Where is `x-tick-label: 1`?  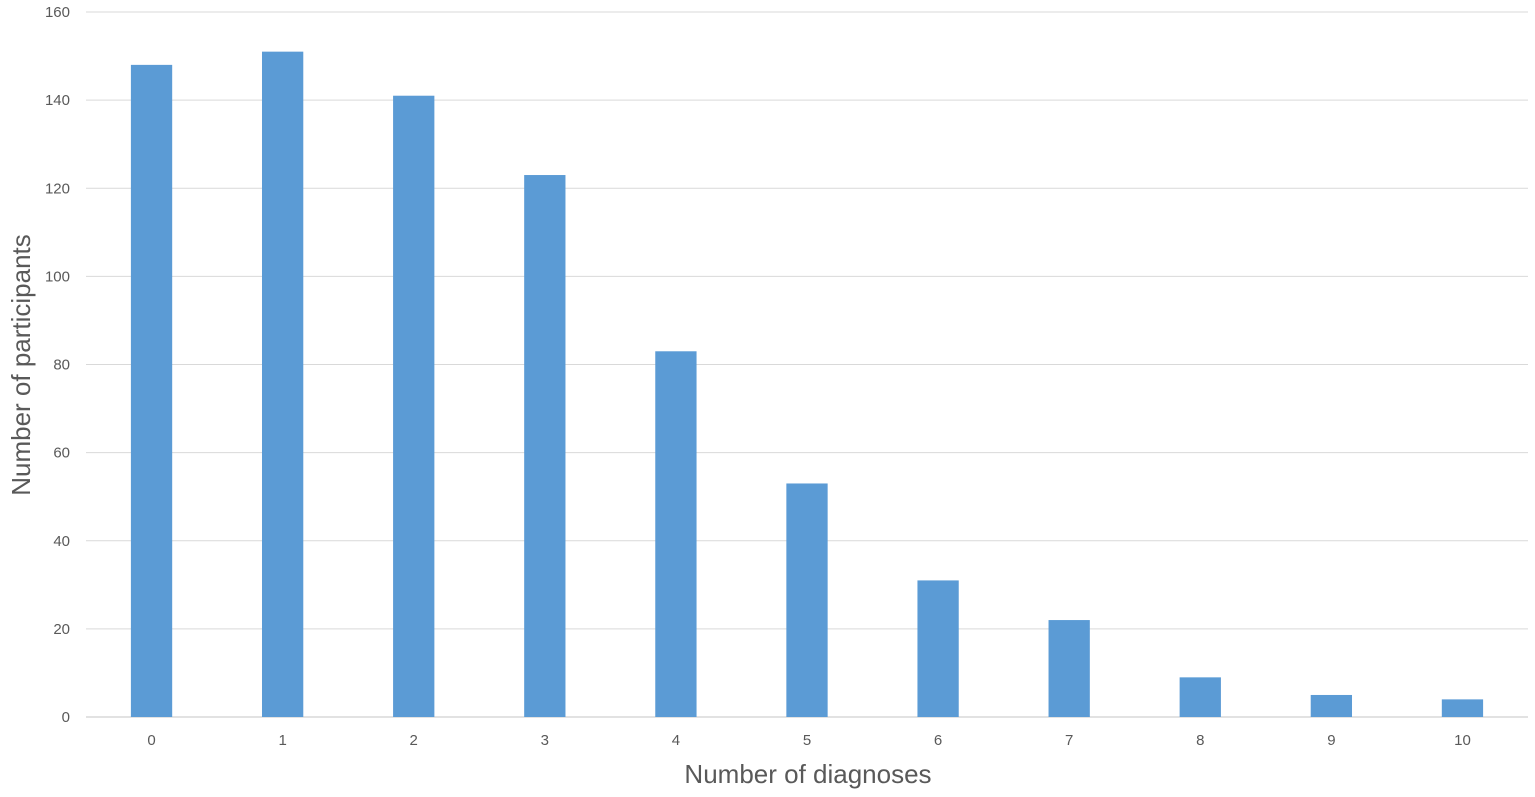 x-tick-label: 1 is located at coordinates (282, 740).